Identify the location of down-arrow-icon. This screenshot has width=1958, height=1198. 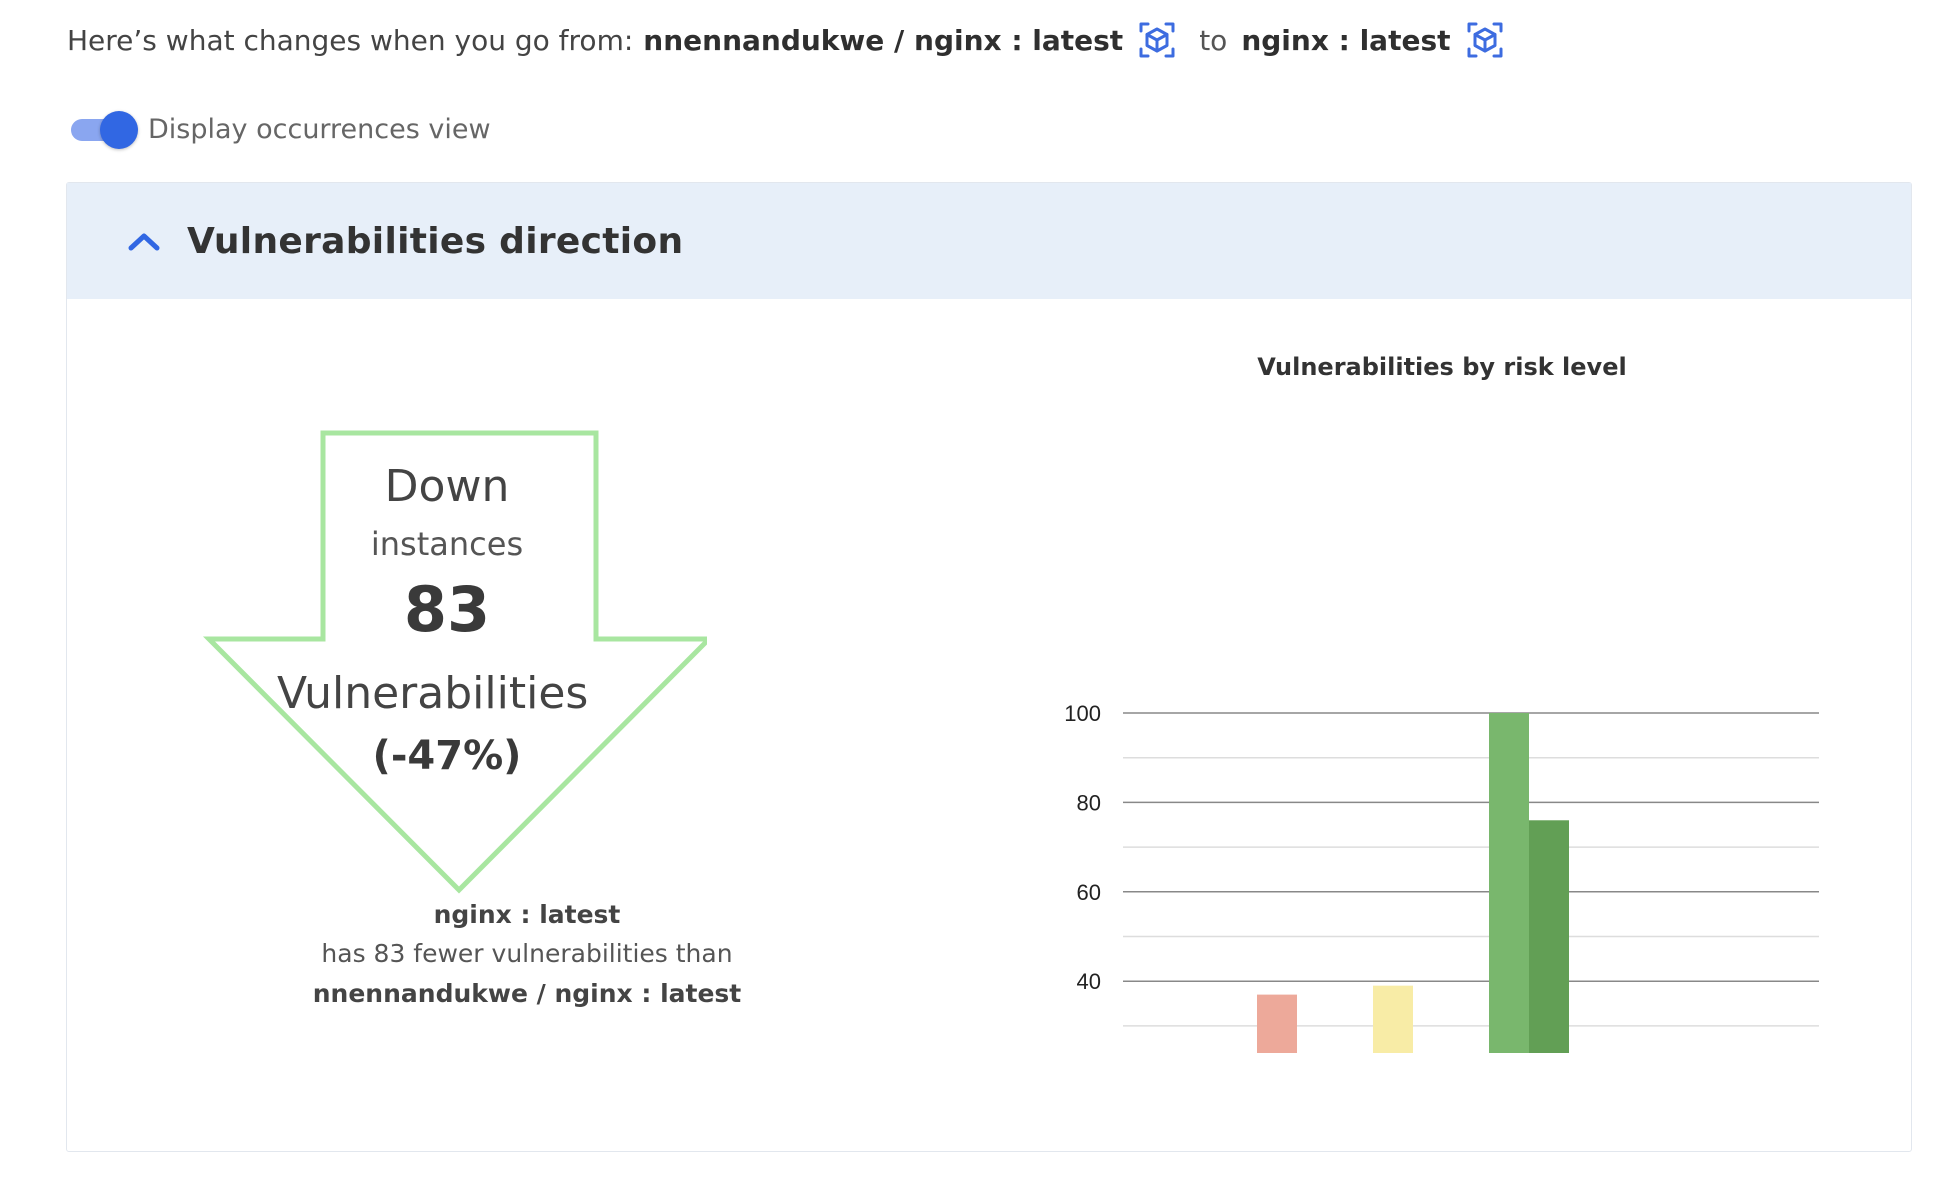
(454, 662).